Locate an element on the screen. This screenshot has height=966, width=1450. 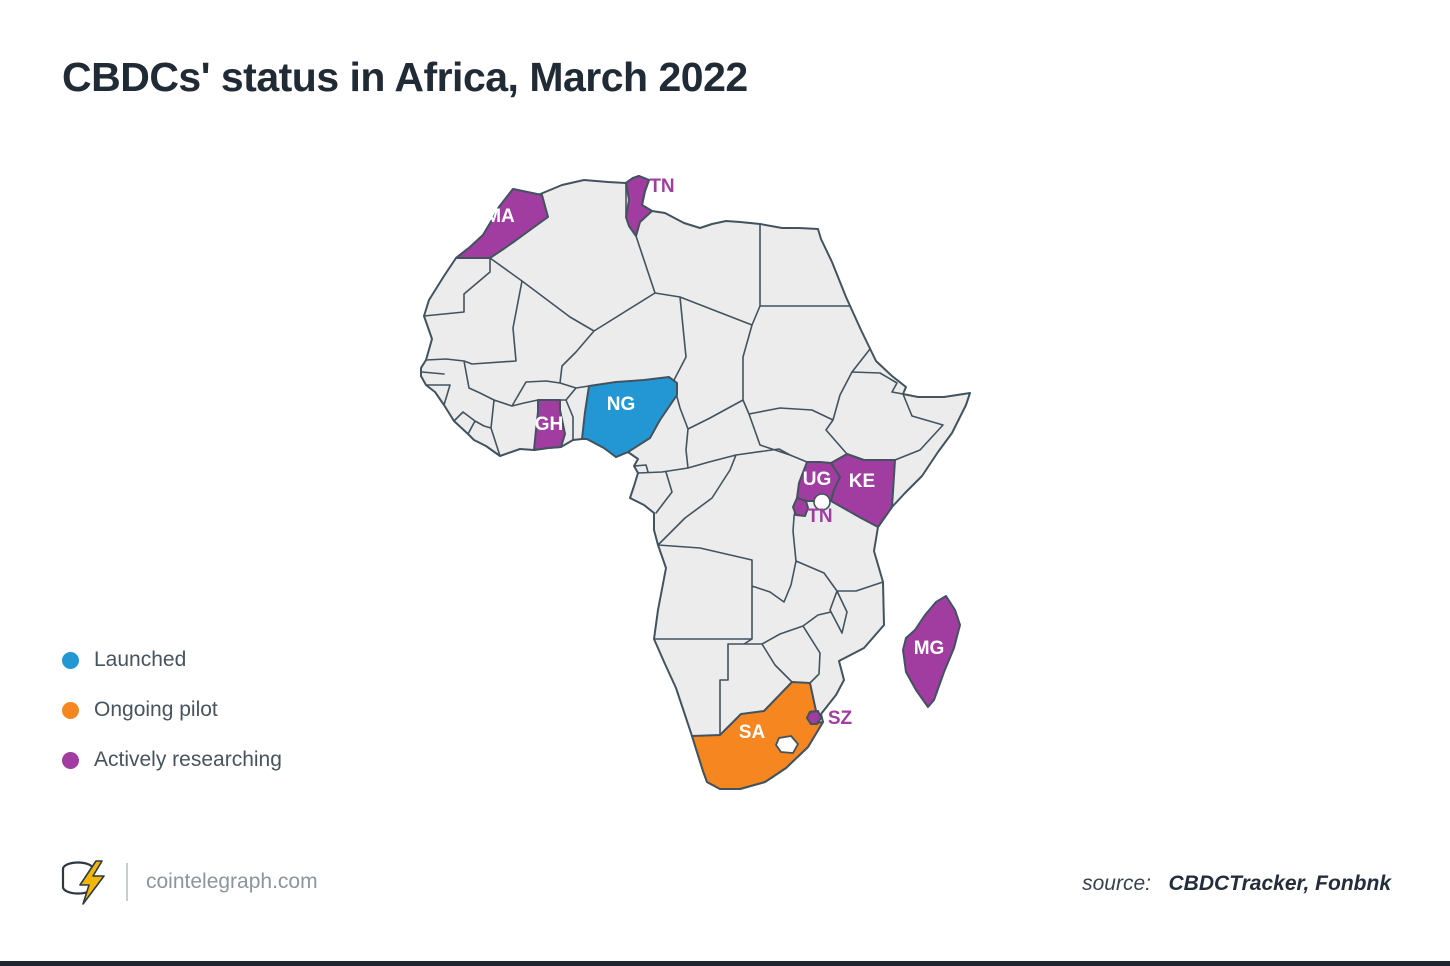
label-madagascar: MG is located at coordinates (929, 648).